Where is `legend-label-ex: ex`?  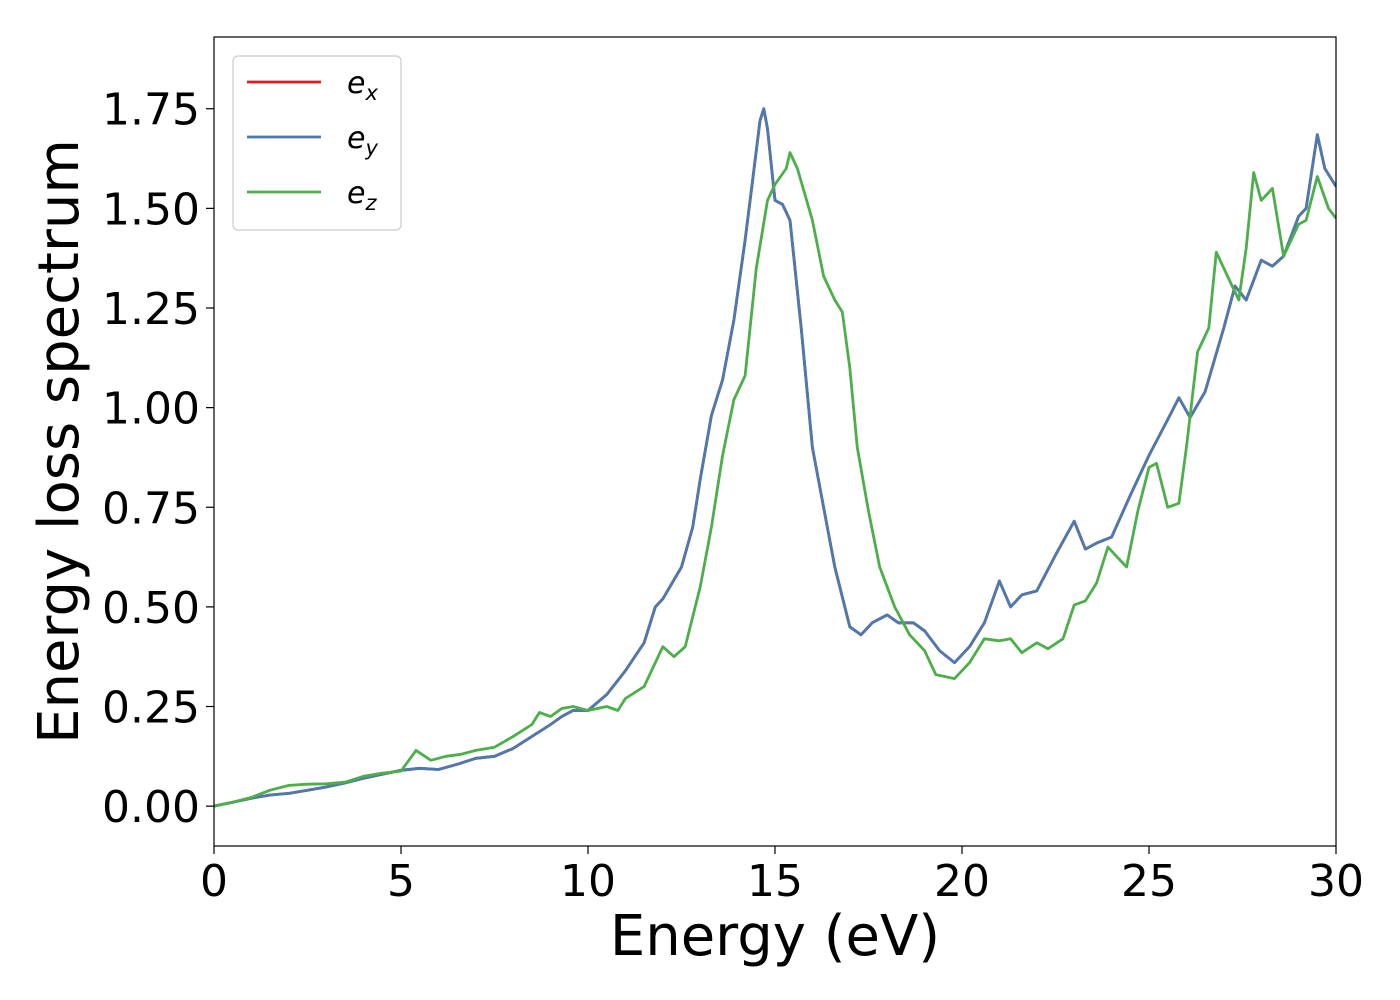 legend-label-ex: ex is located at coordinates (362, 85).